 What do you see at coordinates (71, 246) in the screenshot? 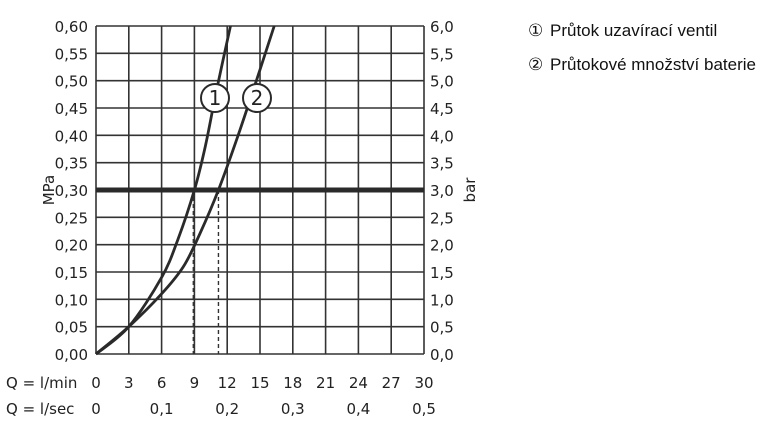
I see `y-left-tick-label: 0,20` at bounding box center [71, 246].